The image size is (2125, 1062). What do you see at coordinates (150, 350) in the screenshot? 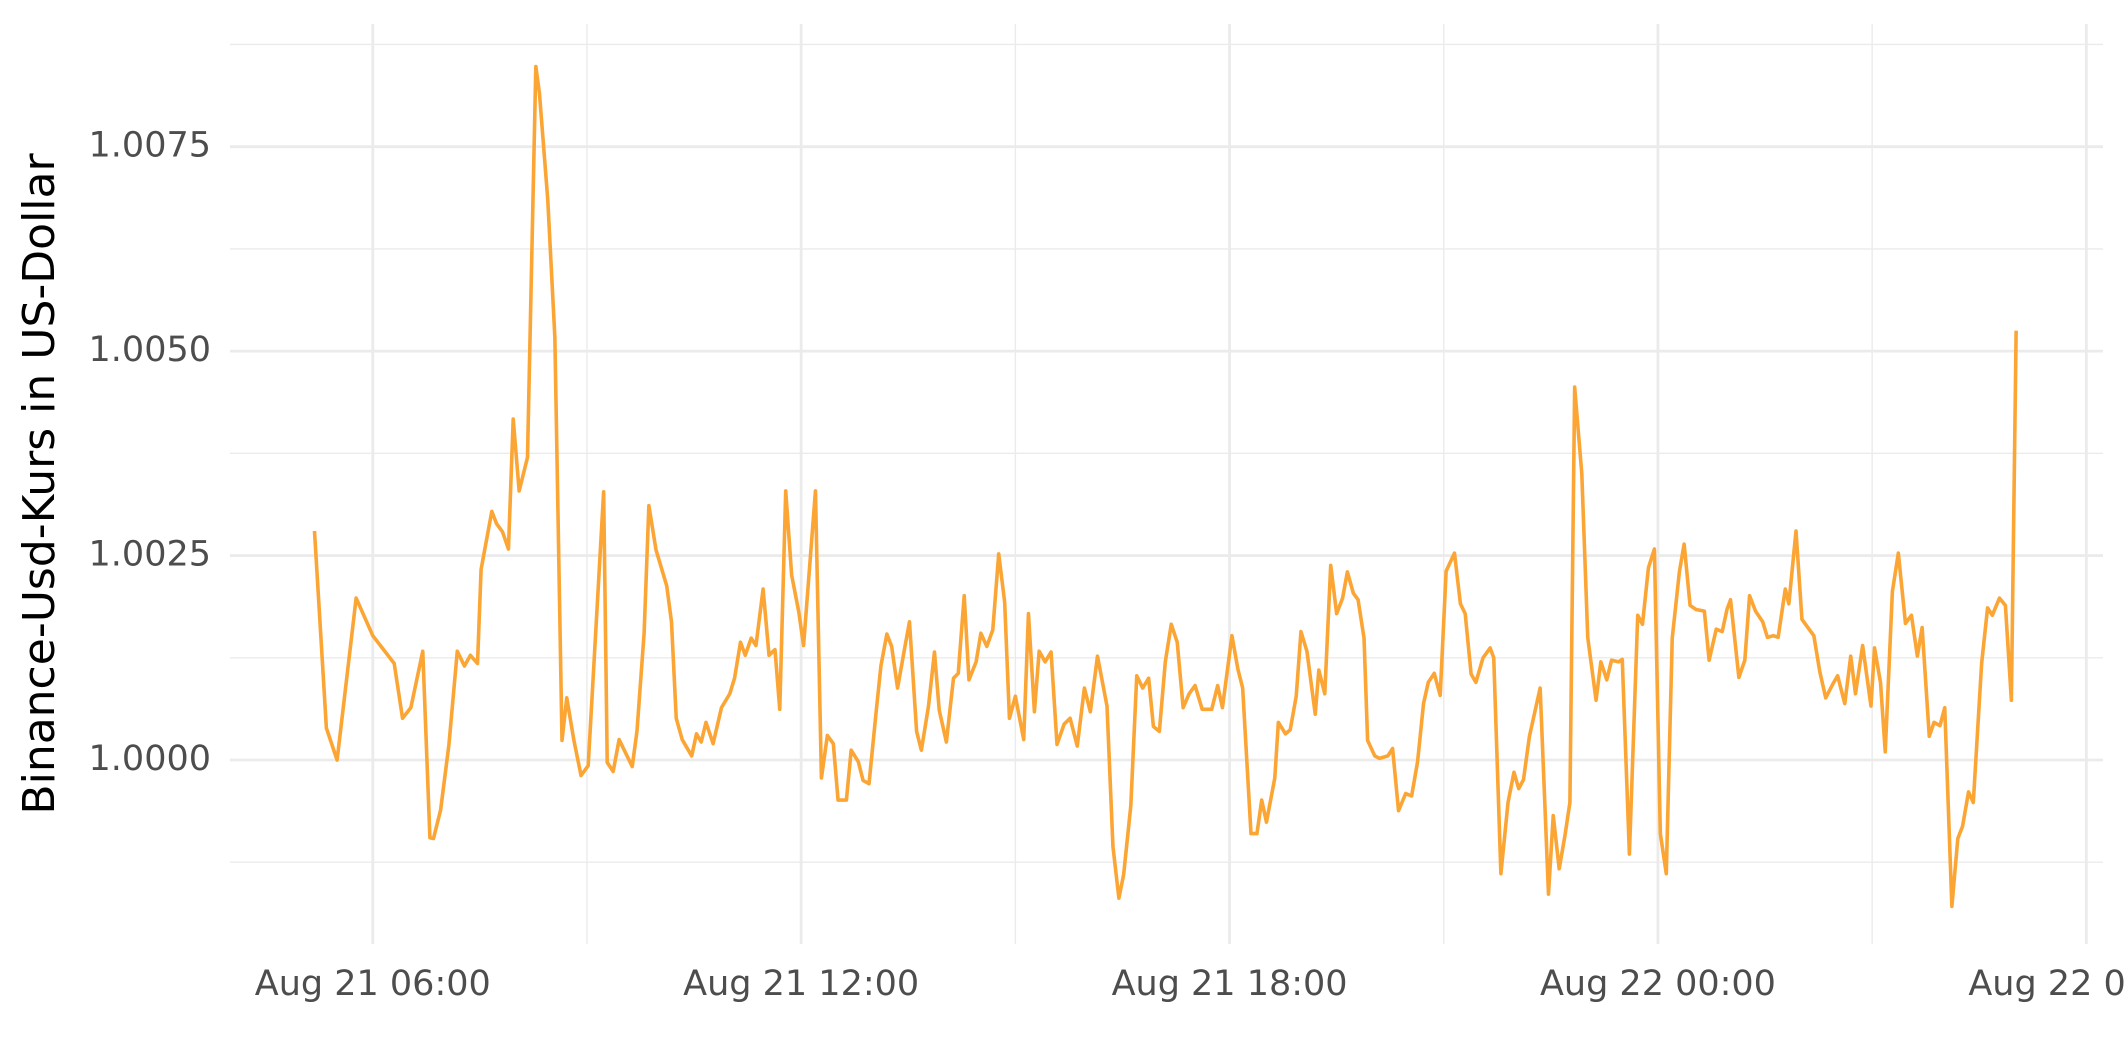
I see `y-tick-label: 1.0050` at bounding box center [150, 350].